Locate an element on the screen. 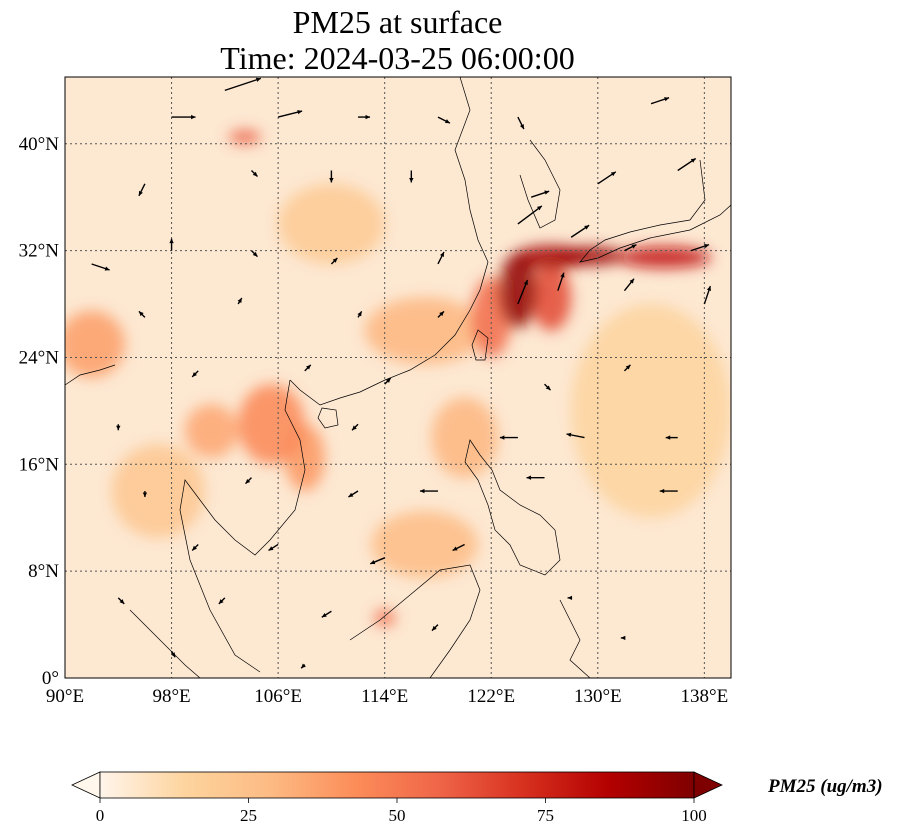  coastline-borneo is located at coordinates (415, 621).